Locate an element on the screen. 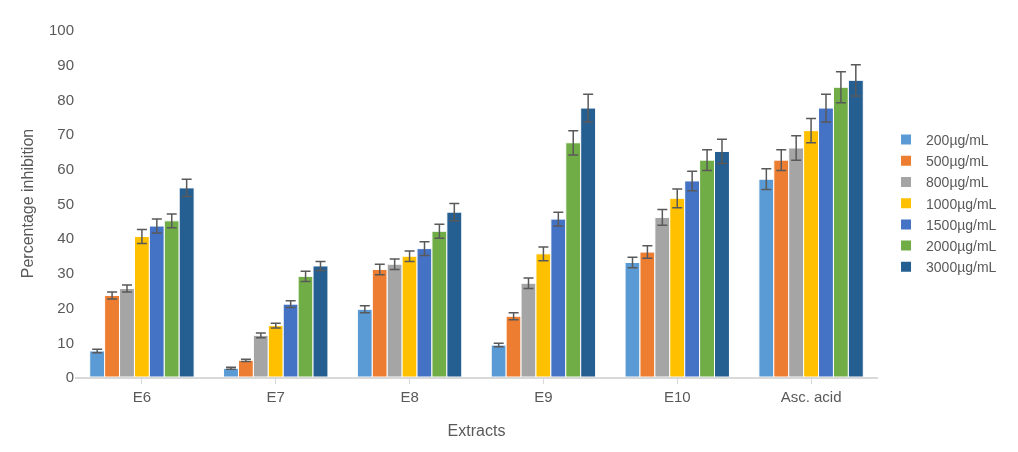  y-tick-label: 40 is located at coordinates (65, 238).